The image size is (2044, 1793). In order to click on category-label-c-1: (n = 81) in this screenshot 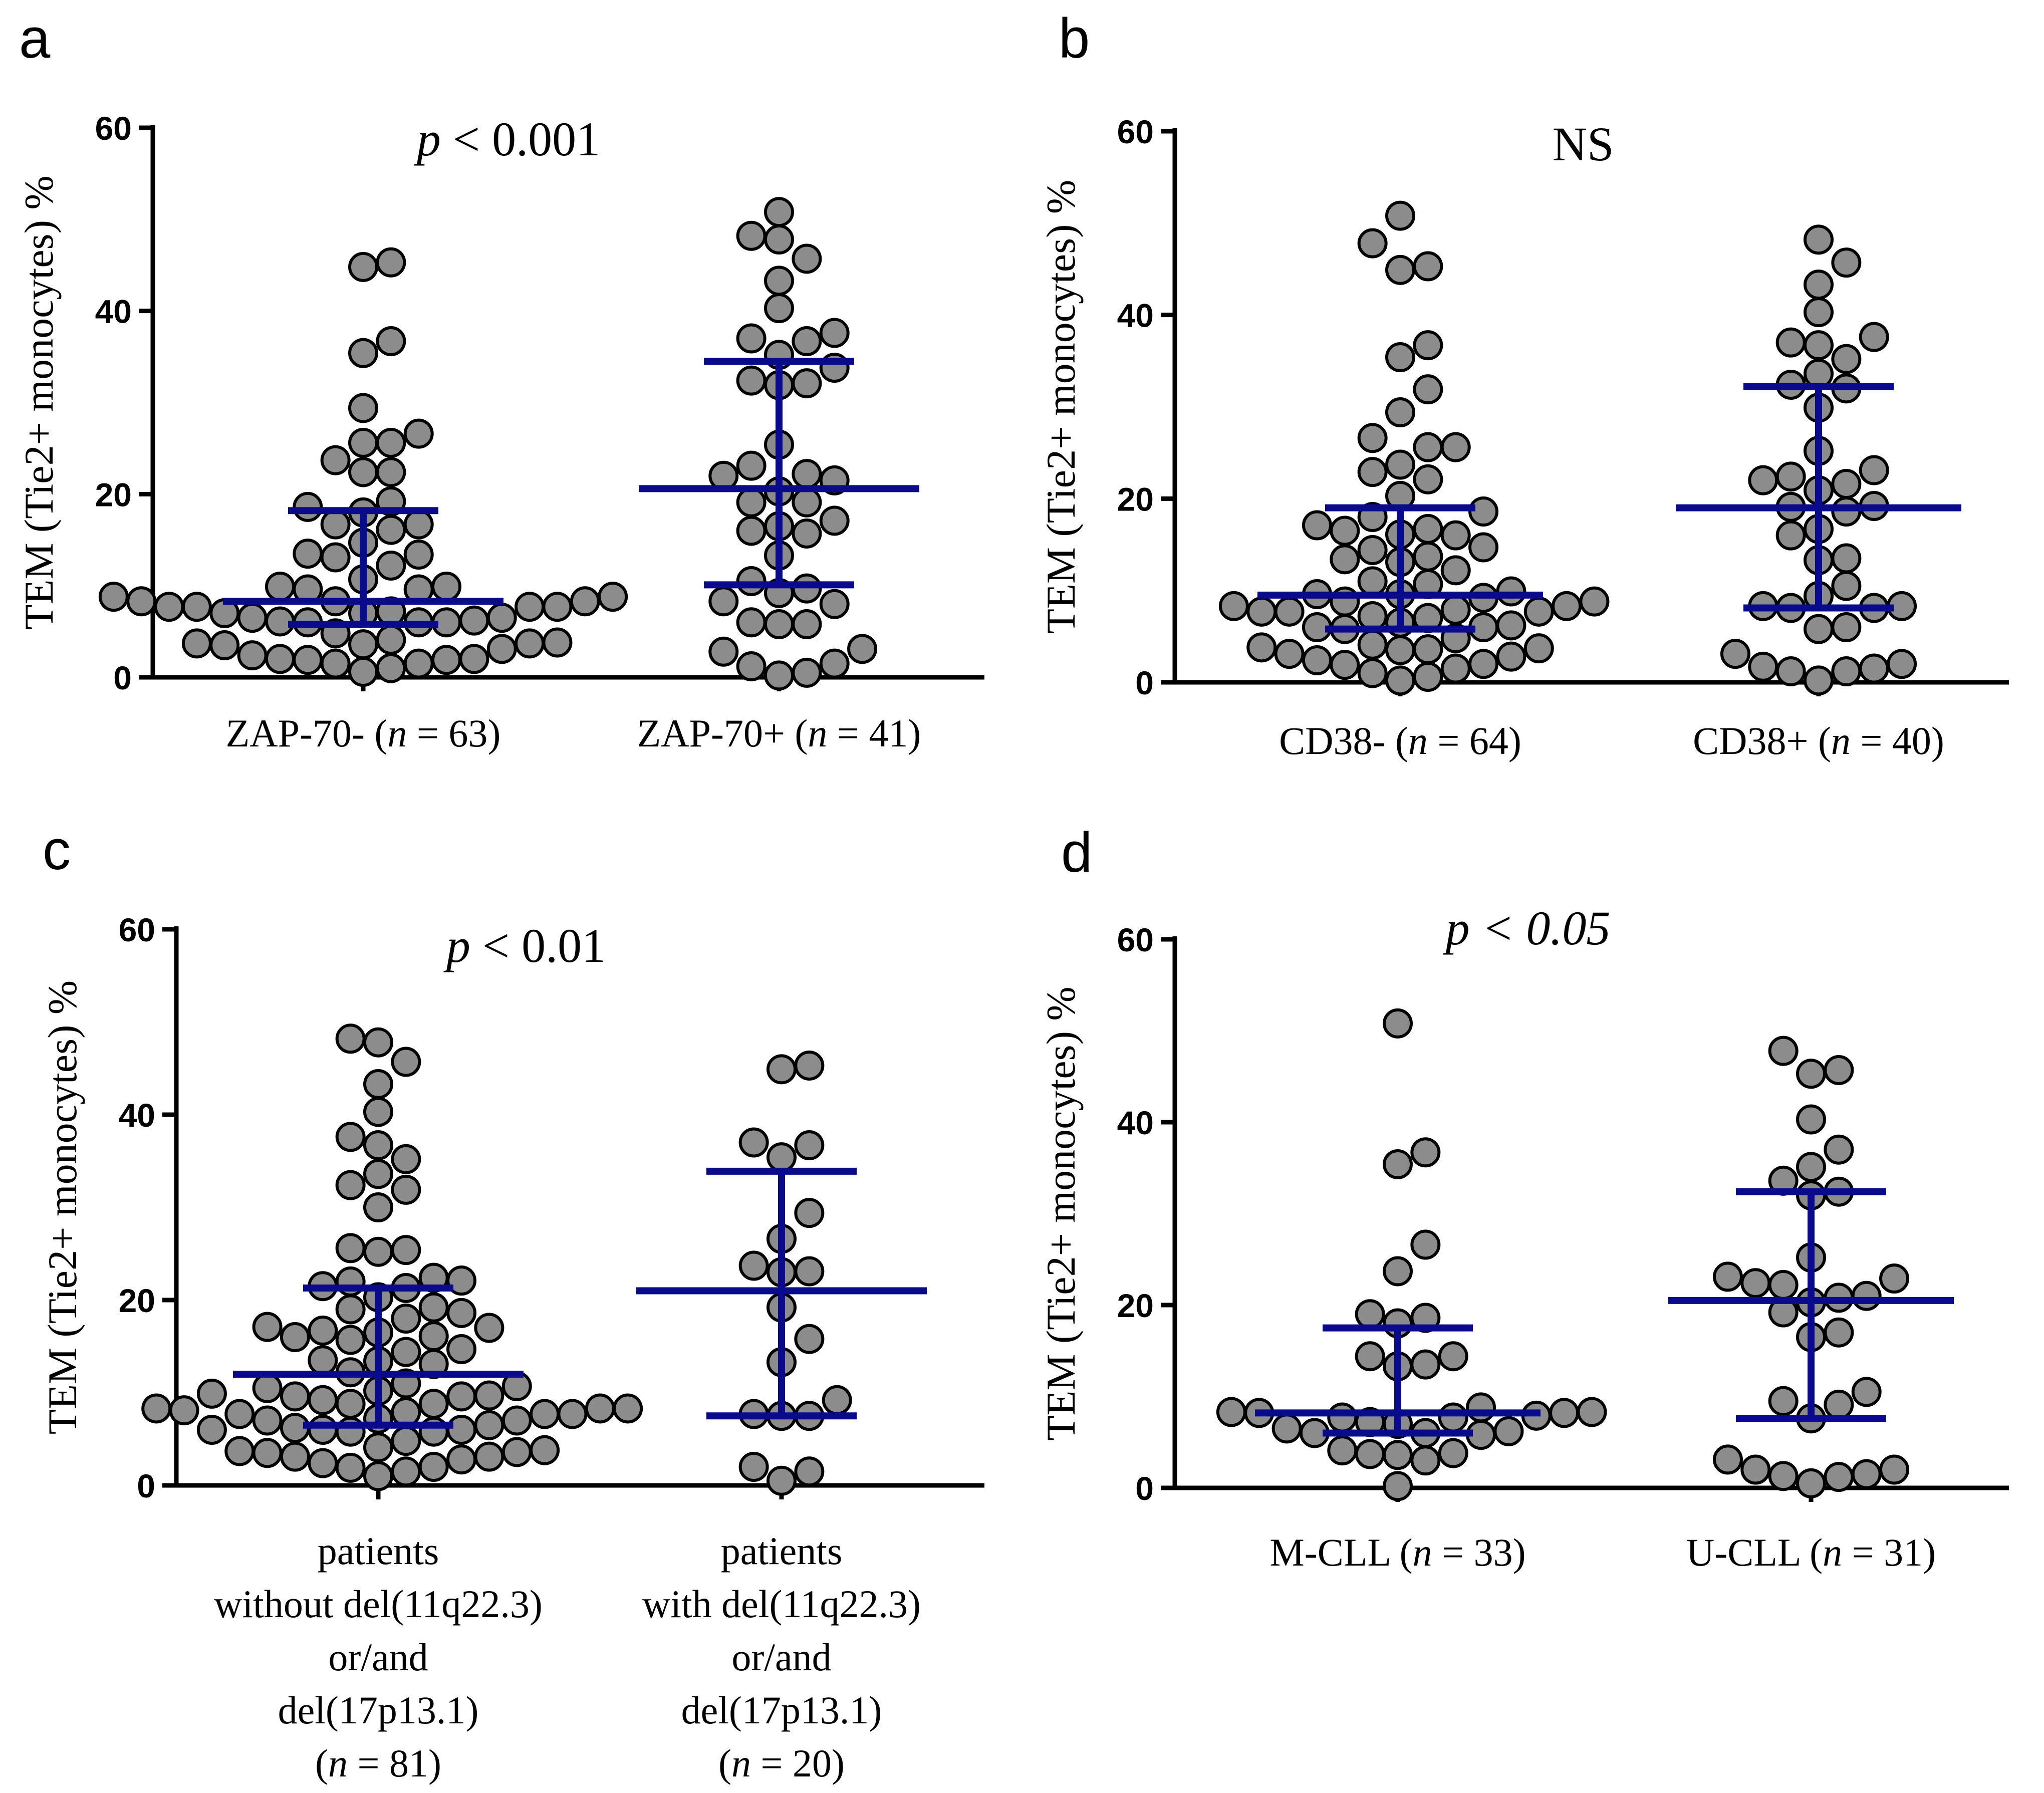, I will do `click(378, 1763)`.